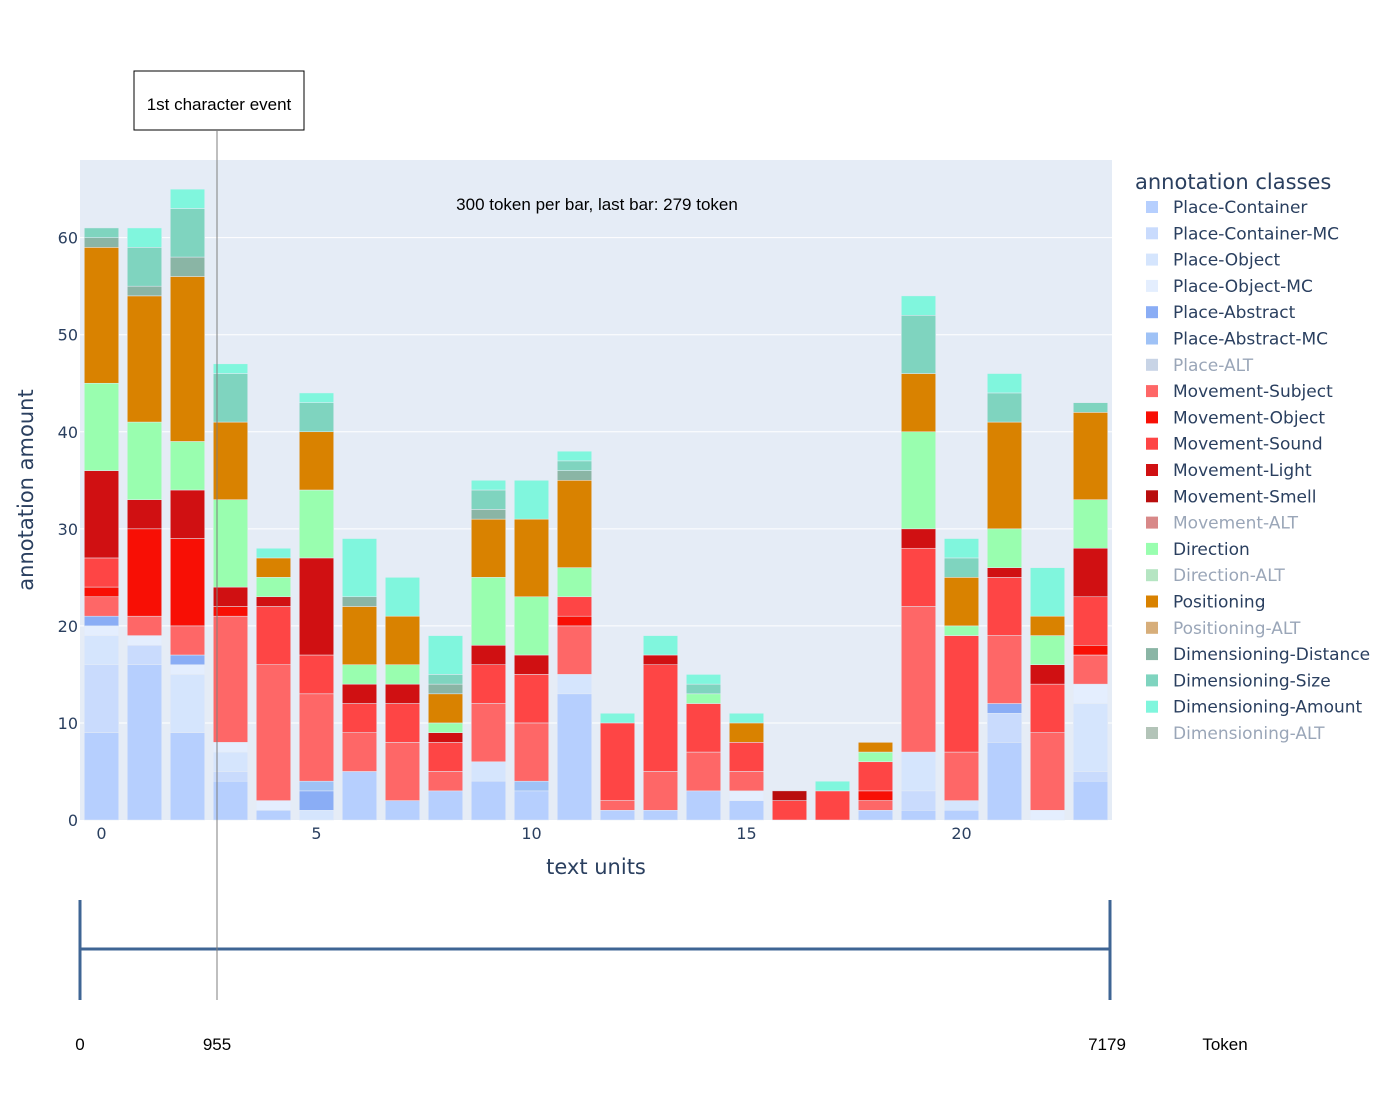  I want to click on legend-item: Movement-Sound, so click(1234, 445).